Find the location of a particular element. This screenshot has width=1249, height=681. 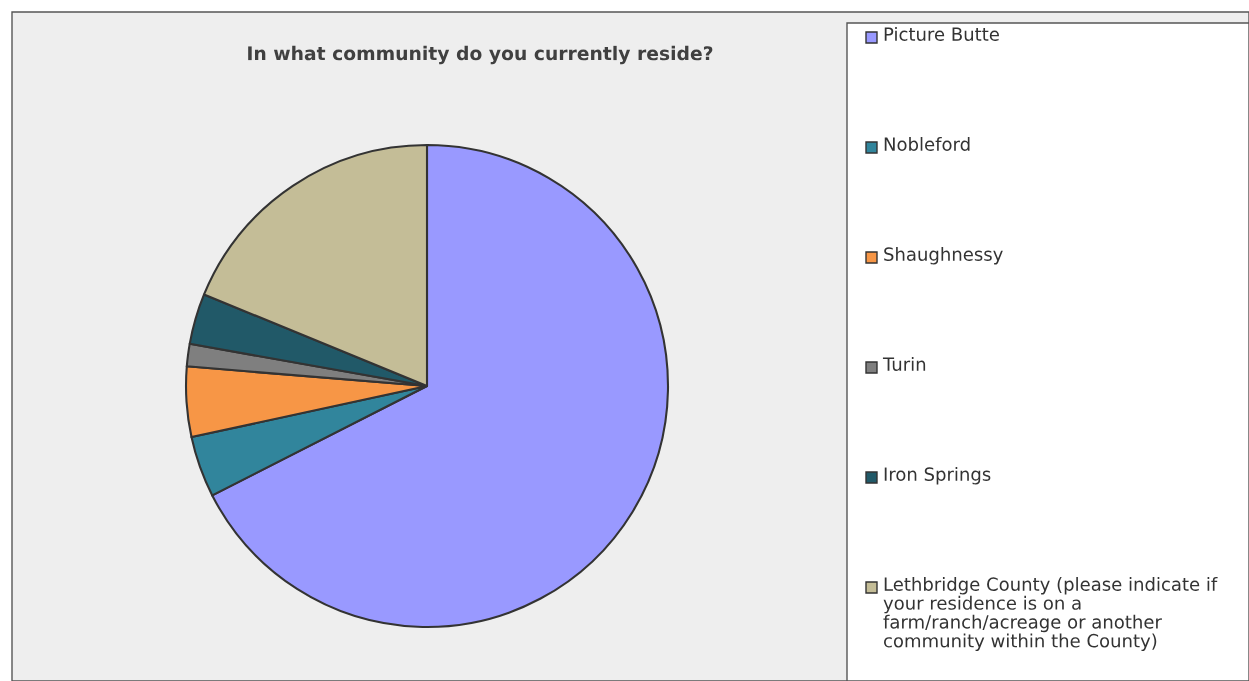

legend-label: Iron Springs is located at coordinates (937, 476).